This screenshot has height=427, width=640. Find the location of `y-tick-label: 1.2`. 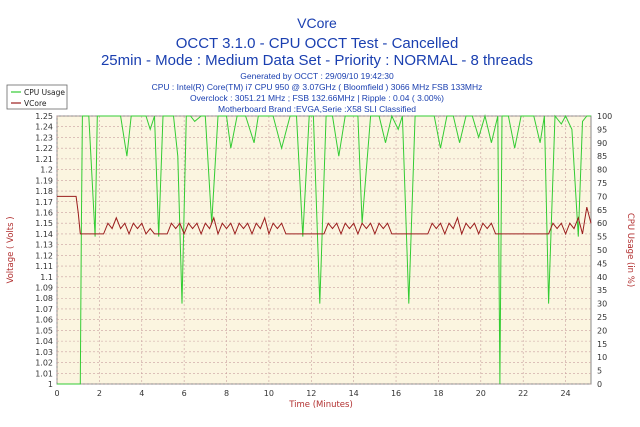

y-tick-label: 1.2 is located at coordinates (46, 170).